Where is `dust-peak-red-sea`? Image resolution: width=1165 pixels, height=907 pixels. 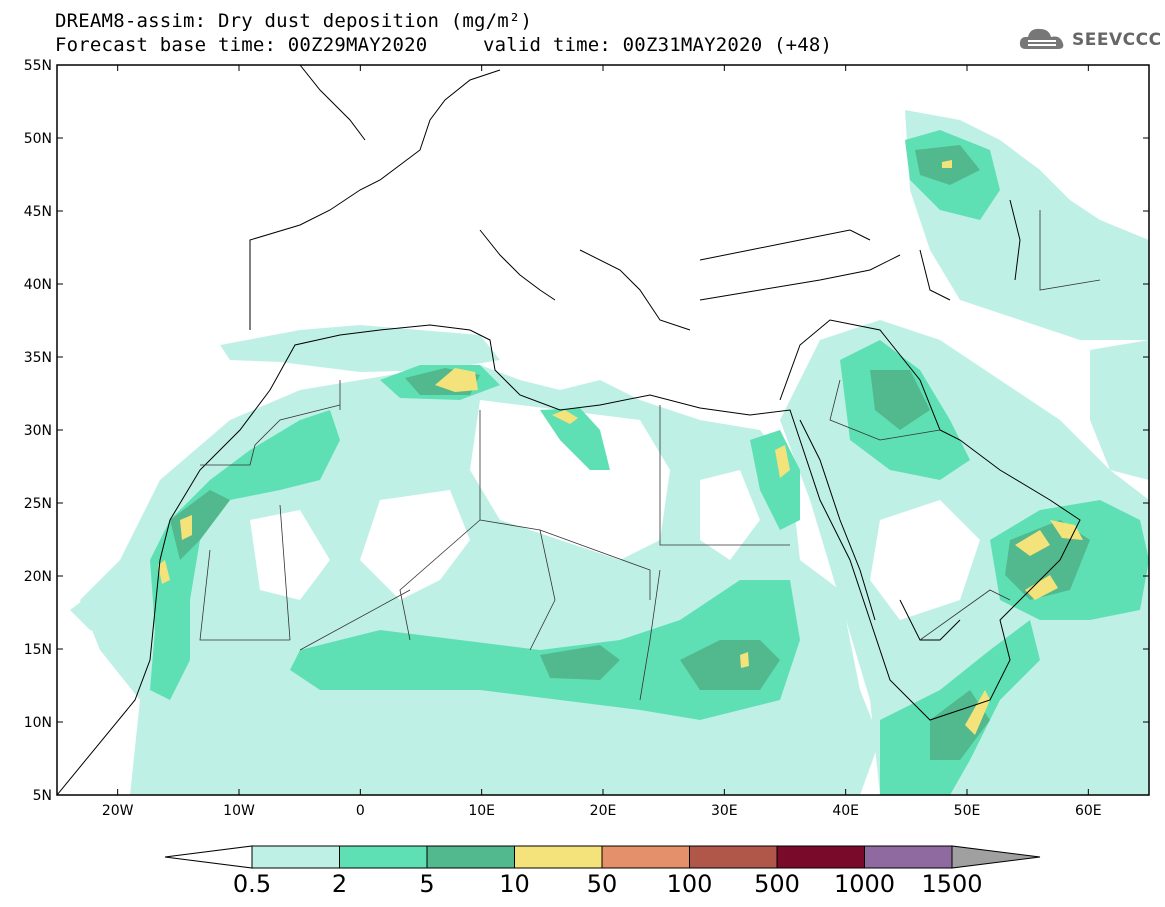
dust-peak-red-sea is located at coordinates (782, 461).